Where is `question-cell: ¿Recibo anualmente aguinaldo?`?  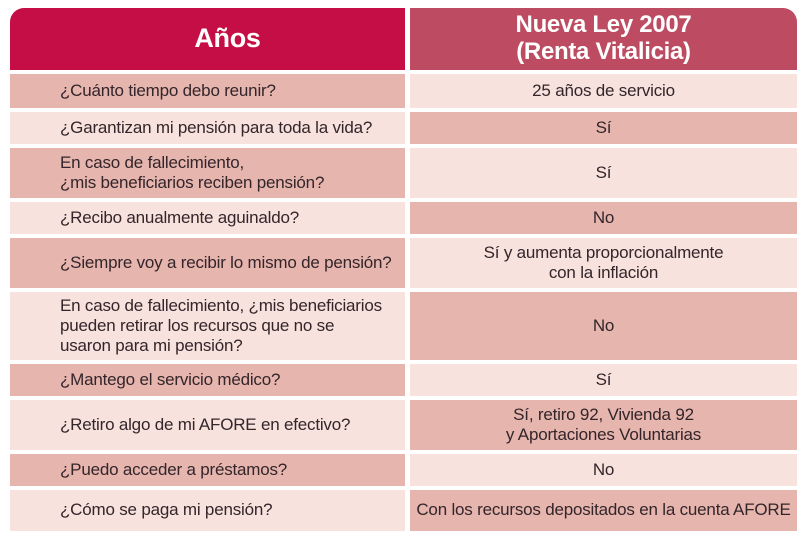 question-cell: ¿Recibo anualmente aguinaldo? is located at coordinates (207, 217).